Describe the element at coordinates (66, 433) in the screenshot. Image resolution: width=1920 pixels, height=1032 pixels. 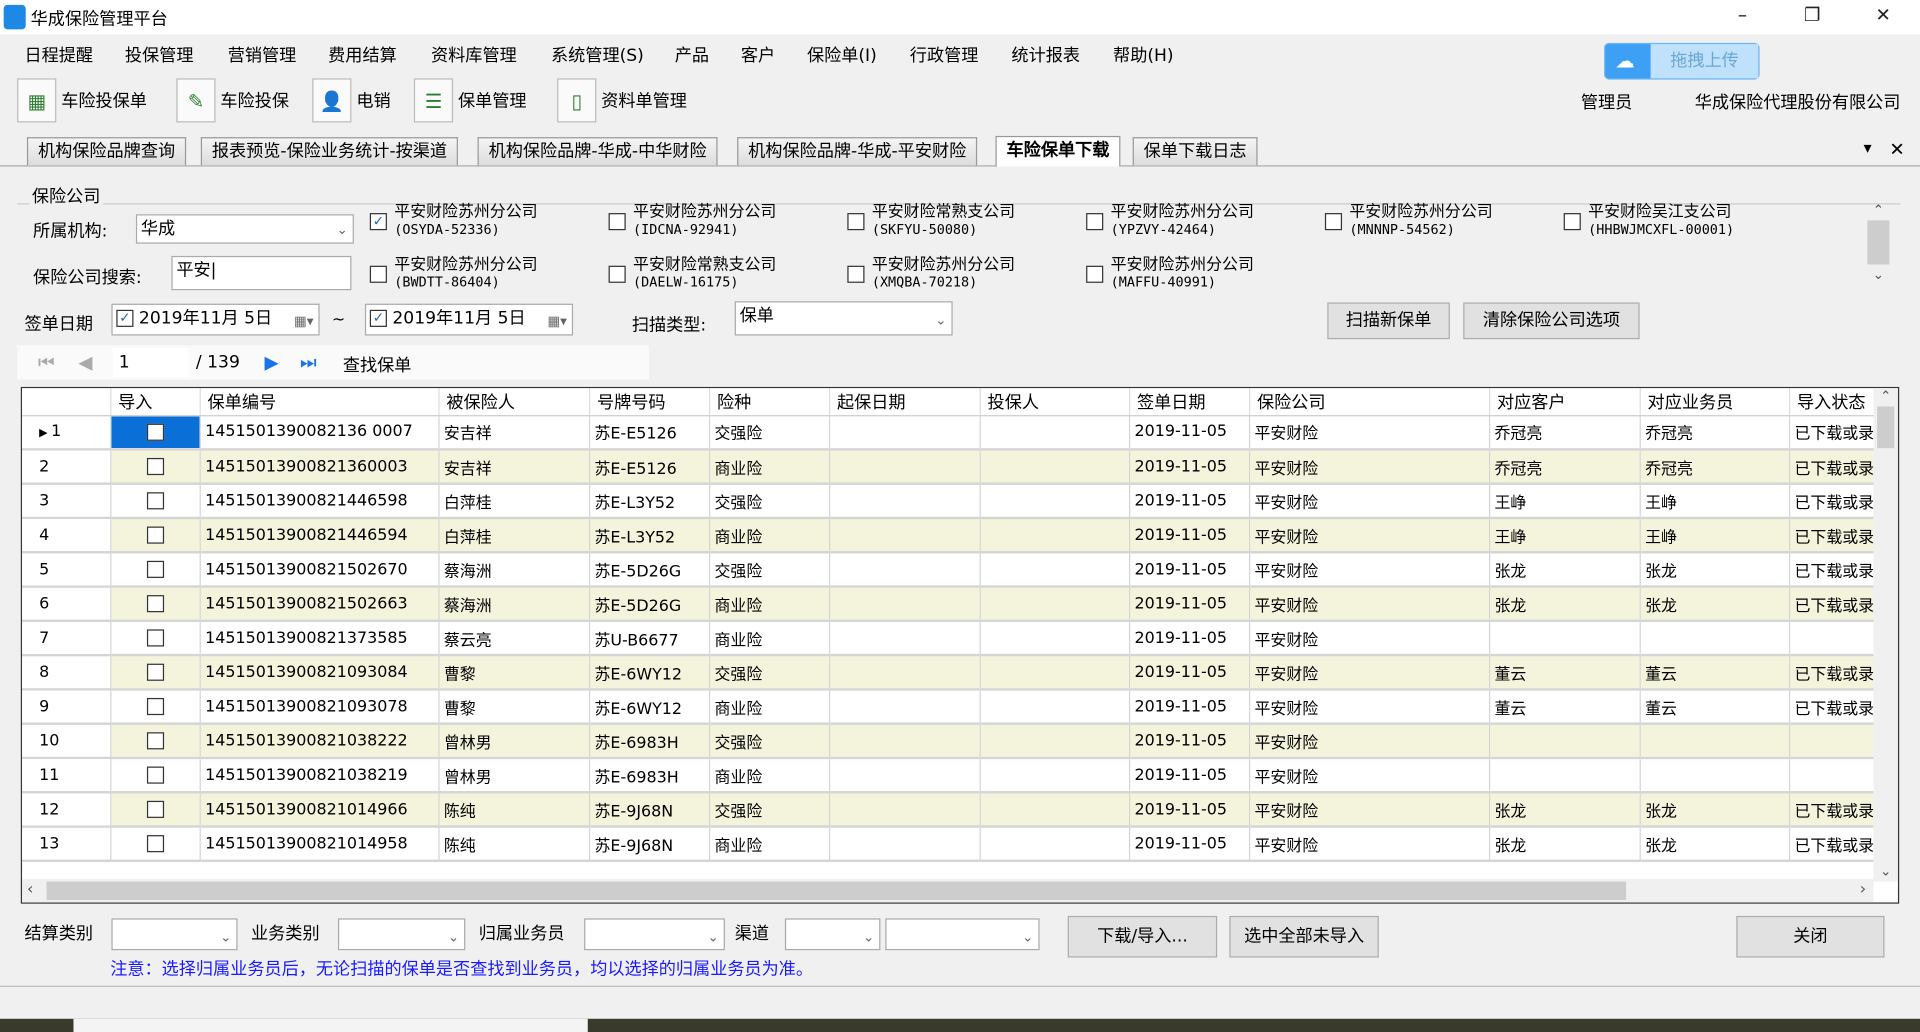
I see `row-header: ▶ 1` at that location.